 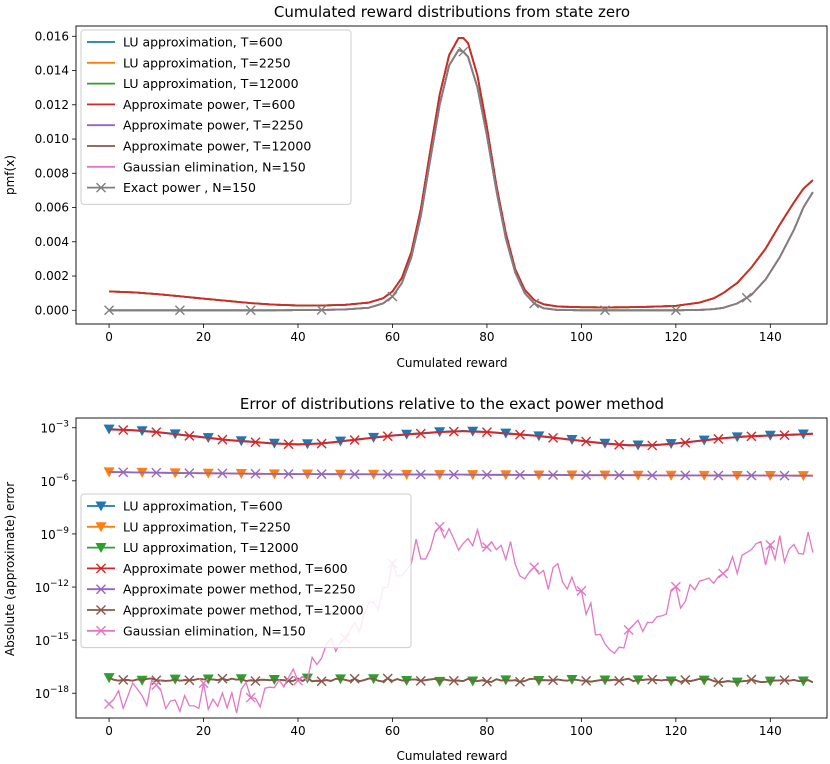 I want to click on top-ytick-label: 0.010, so click(x=52, y=139).